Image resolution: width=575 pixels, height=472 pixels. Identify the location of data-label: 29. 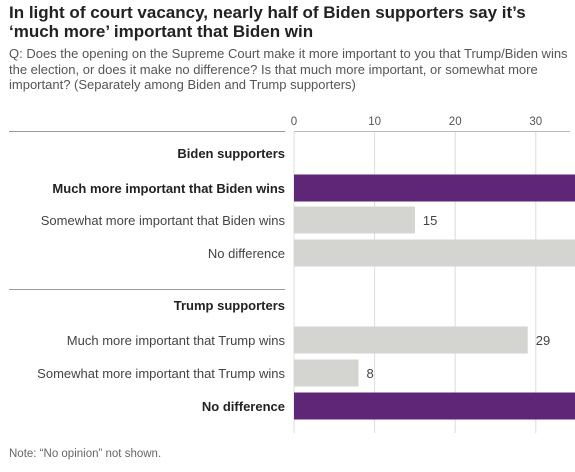
(543, 340).